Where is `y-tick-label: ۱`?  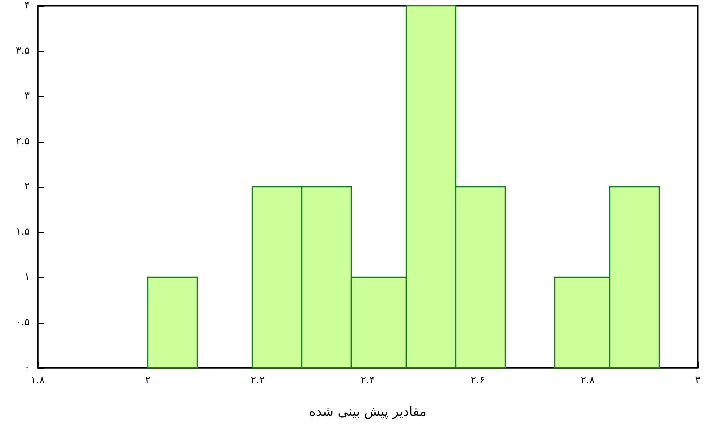
y-tick-label: ۱ is located at coordinates (27, 277).